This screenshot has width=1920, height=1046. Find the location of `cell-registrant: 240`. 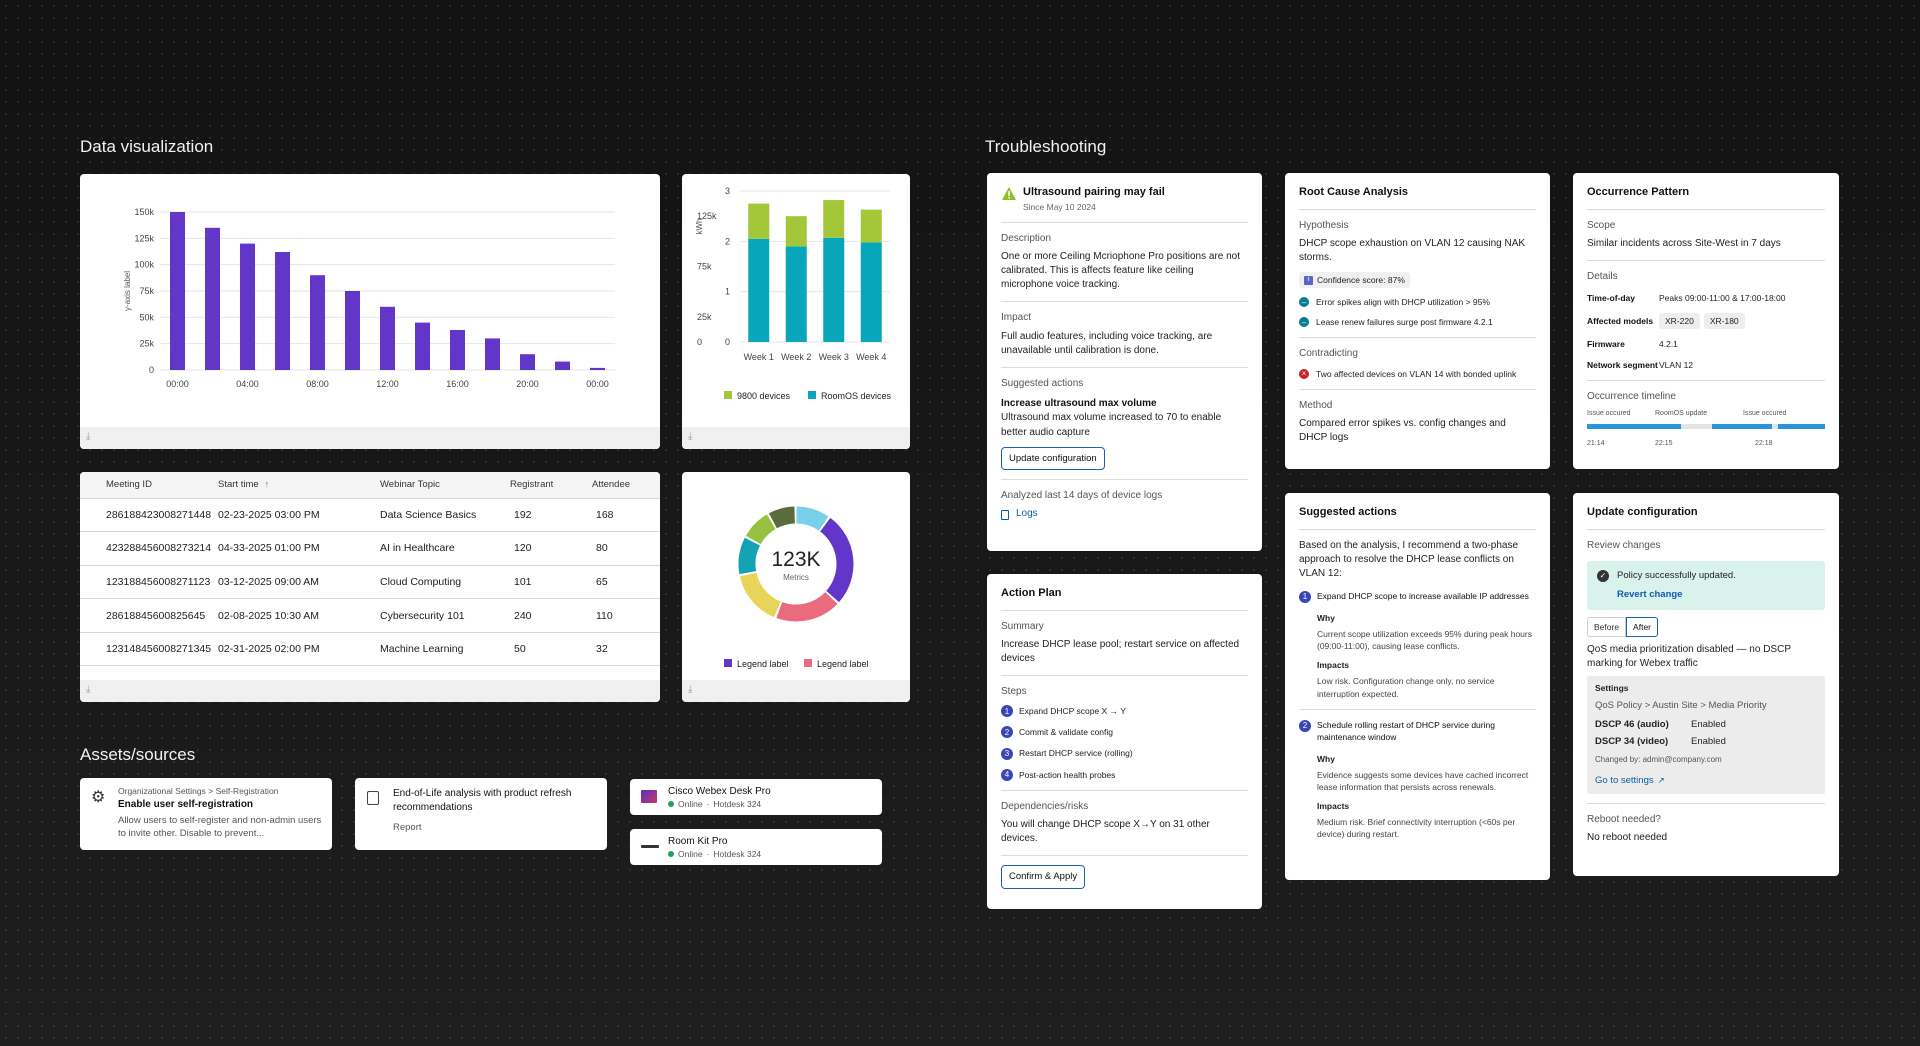

cell-registrant: 240 is located at coordinates (551, 615).